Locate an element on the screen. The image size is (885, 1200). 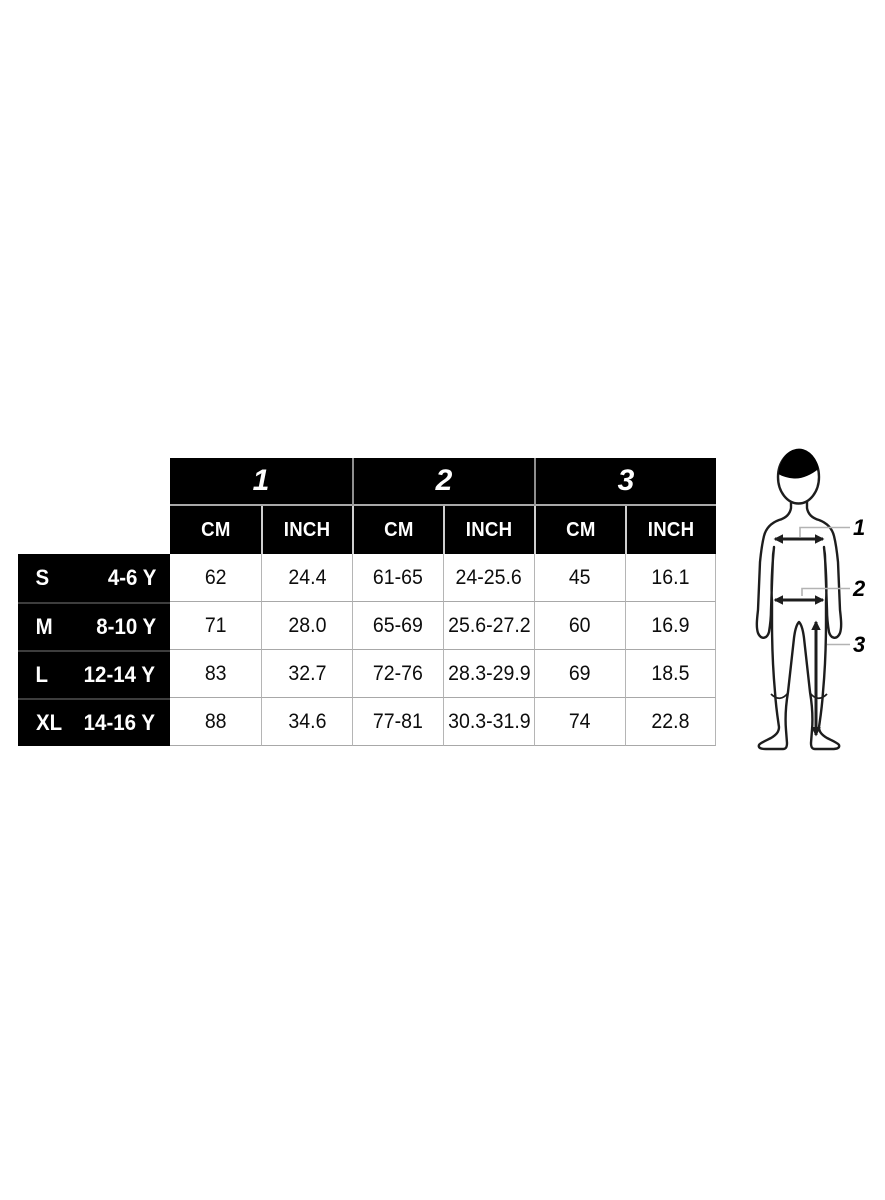
cell-value: 65-69 is located at coordinates (398, 625).